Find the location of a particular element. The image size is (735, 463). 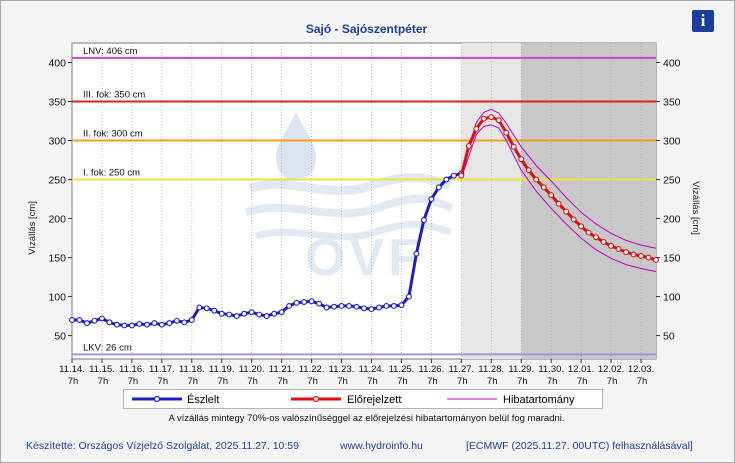

level-label: LNV: 406 cm is located at coordinates (110, 51).